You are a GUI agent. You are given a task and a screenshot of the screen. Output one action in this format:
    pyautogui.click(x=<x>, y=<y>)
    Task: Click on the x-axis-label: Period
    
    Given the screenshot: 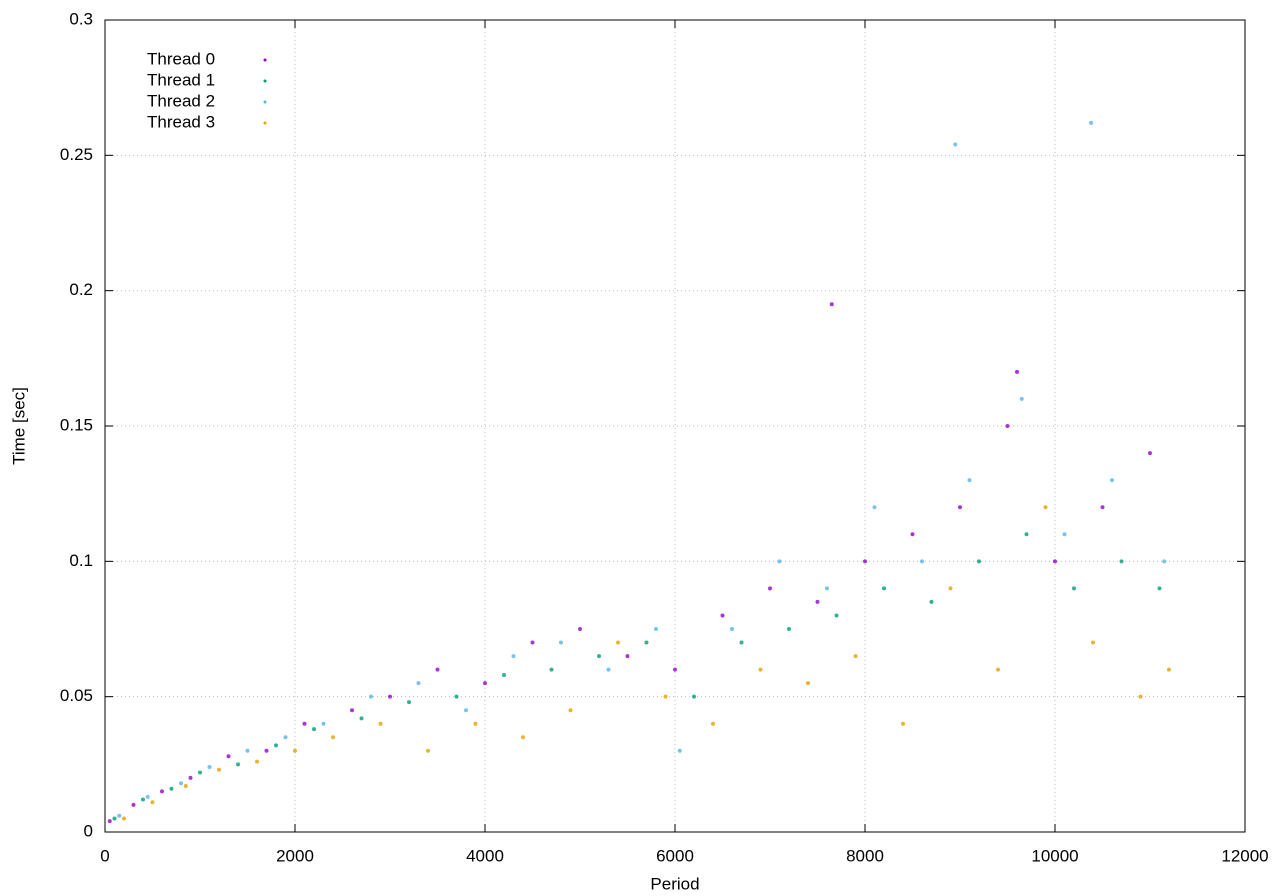 What is the action you would take?
    pyautogui.click(x=674, y=883)
    